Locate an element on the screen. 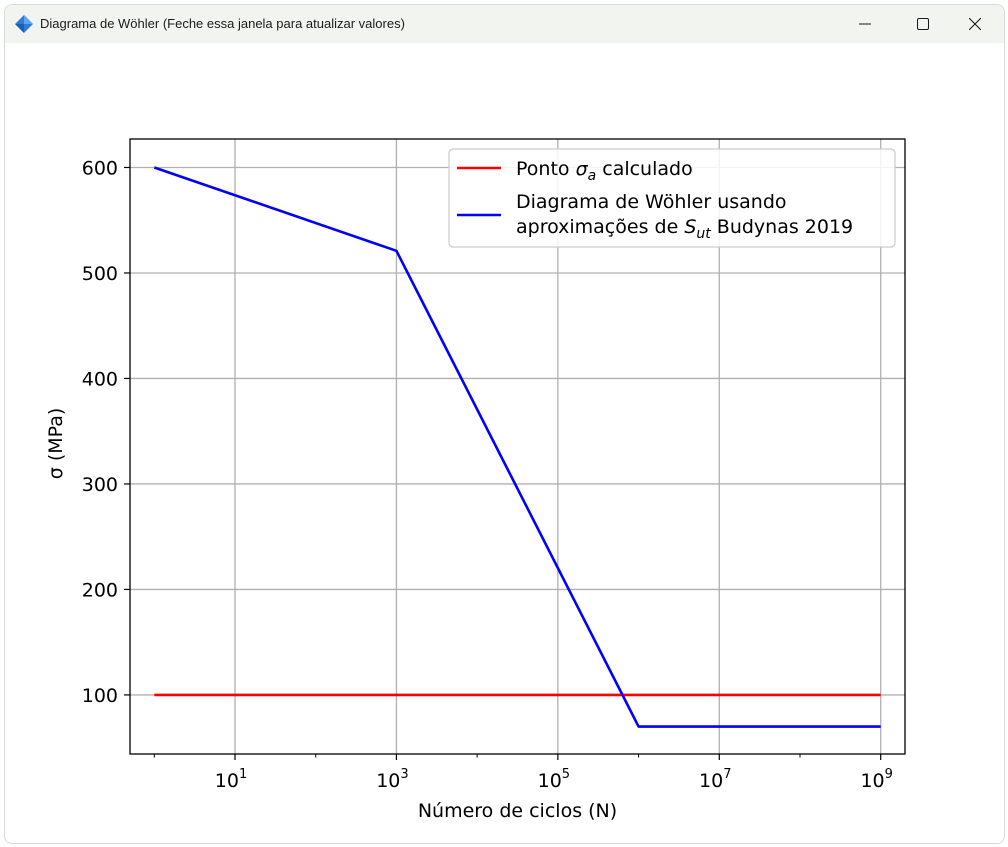 This screenshot has width=1008, height=847. maximize-button is located at coordinates (923, 24).